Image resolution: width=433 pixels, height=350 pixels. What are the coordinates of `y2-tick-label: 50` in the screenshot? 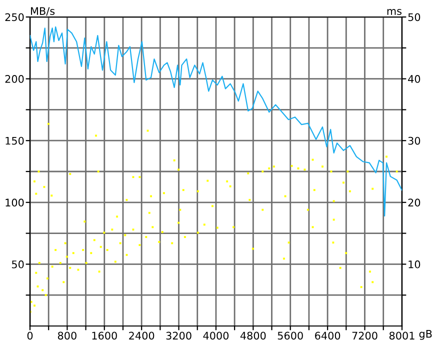 It's located at (414, 17).